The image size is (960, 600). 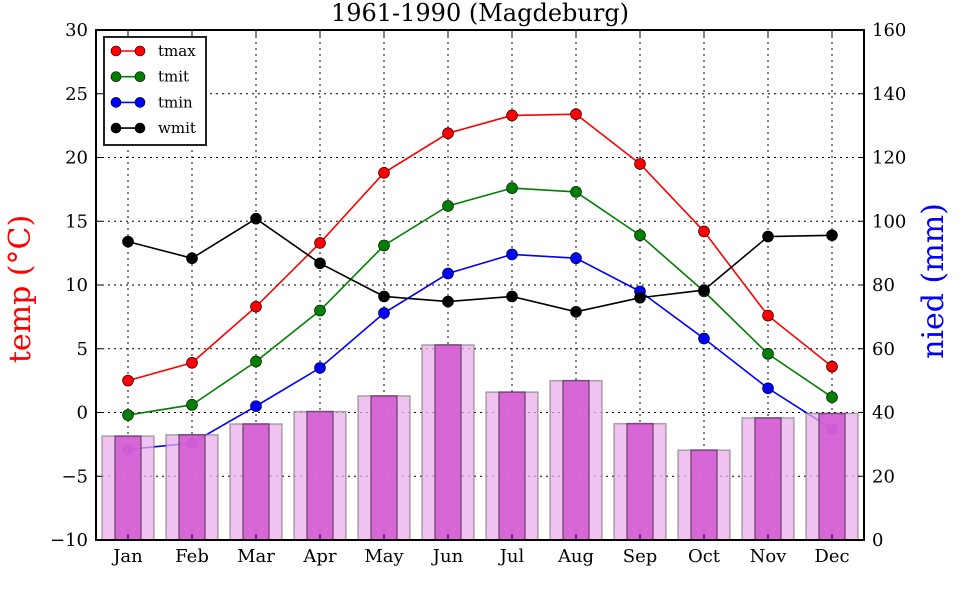 I want to click on left-y-tick-label: 5, so click(x=82, y=349).